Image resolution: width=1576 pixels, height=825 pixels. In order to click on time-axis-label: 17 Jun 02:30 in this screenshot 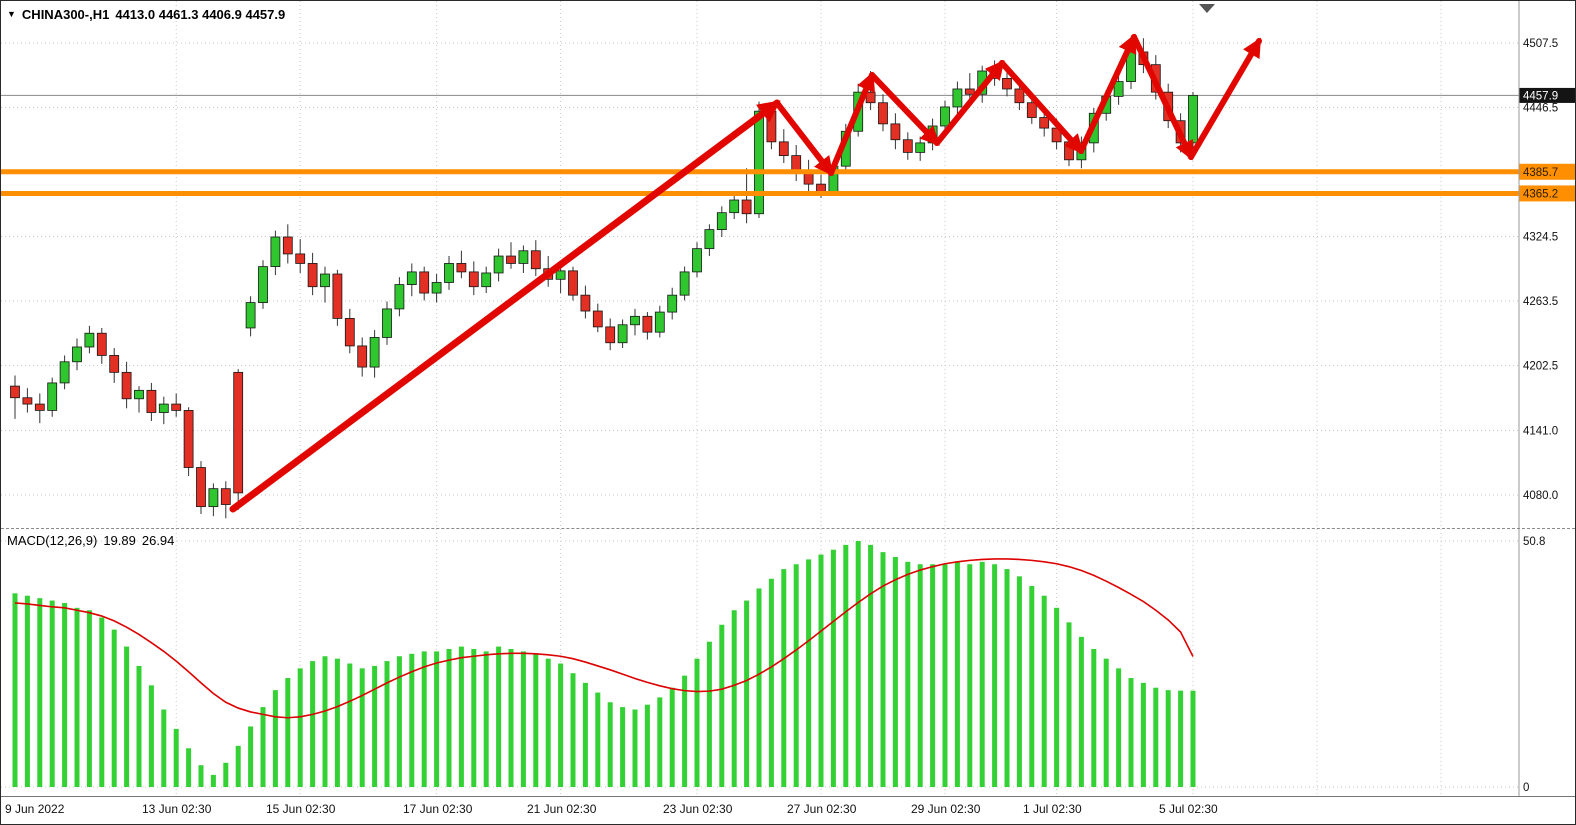, I will do `click(438, 809)`.